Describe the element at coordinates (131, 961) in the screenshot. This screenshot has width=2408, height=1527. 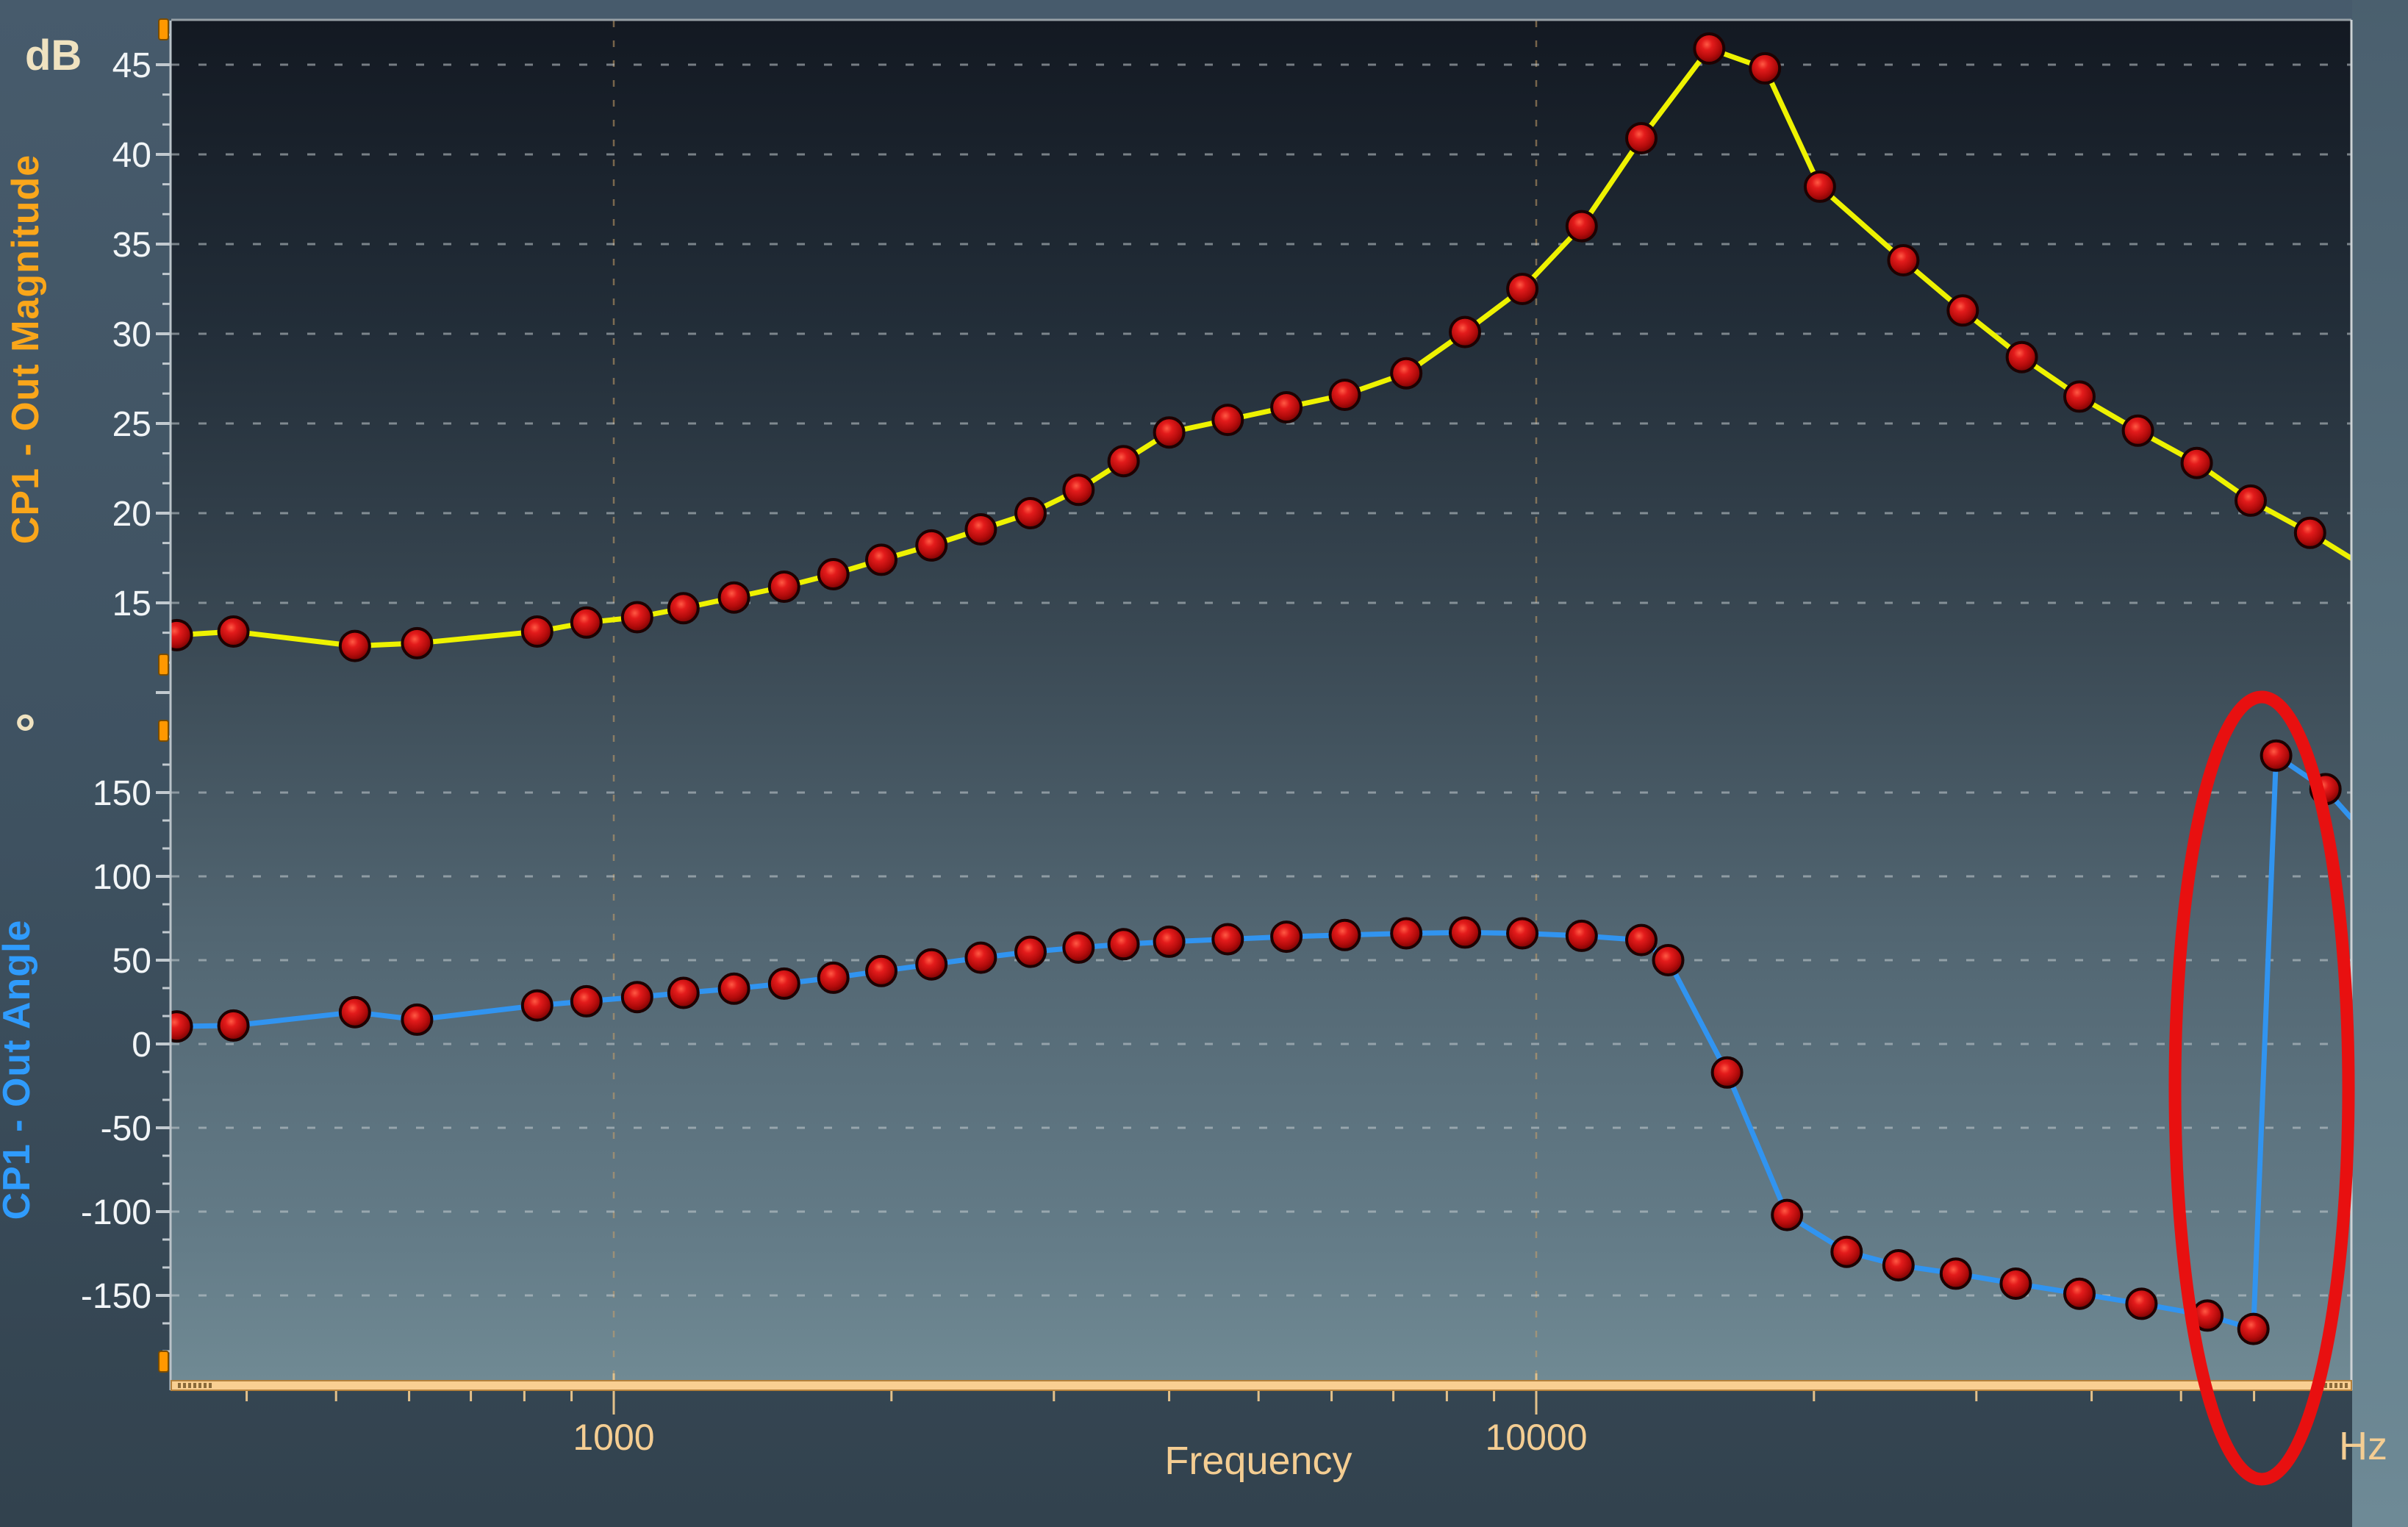
I see `angle-tick-label: 50` at that location.